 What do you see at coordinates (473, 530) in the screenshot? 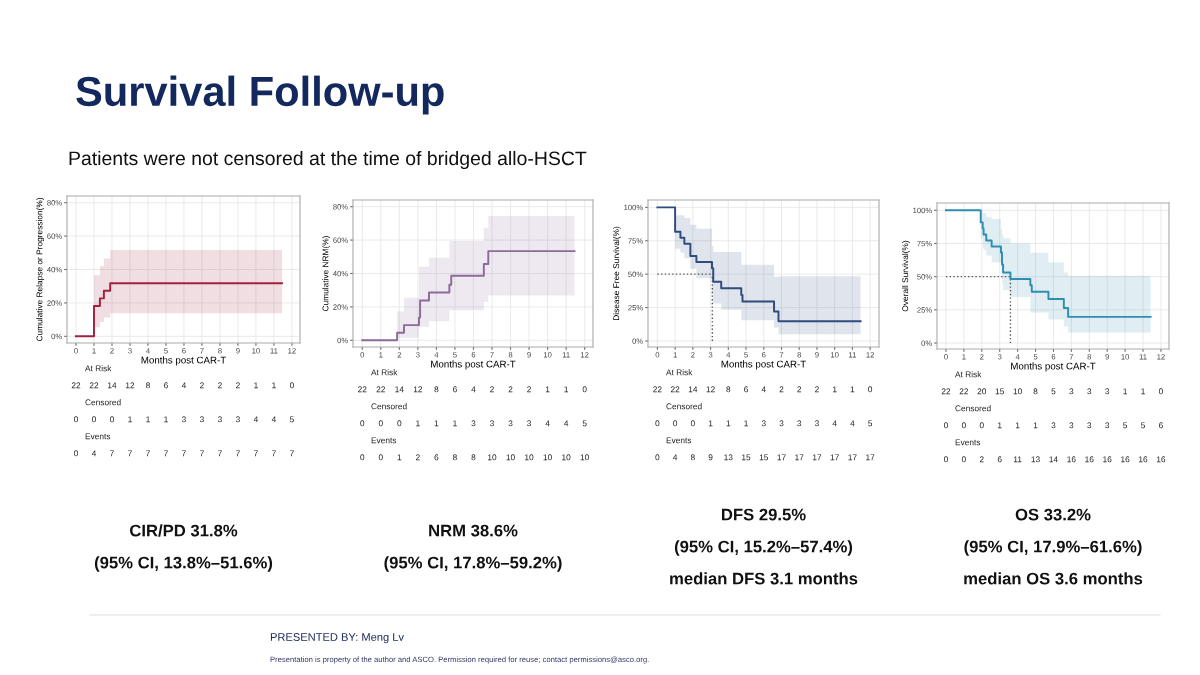
I see `text: NRM 38.6%` at bounding box center [473, 530].